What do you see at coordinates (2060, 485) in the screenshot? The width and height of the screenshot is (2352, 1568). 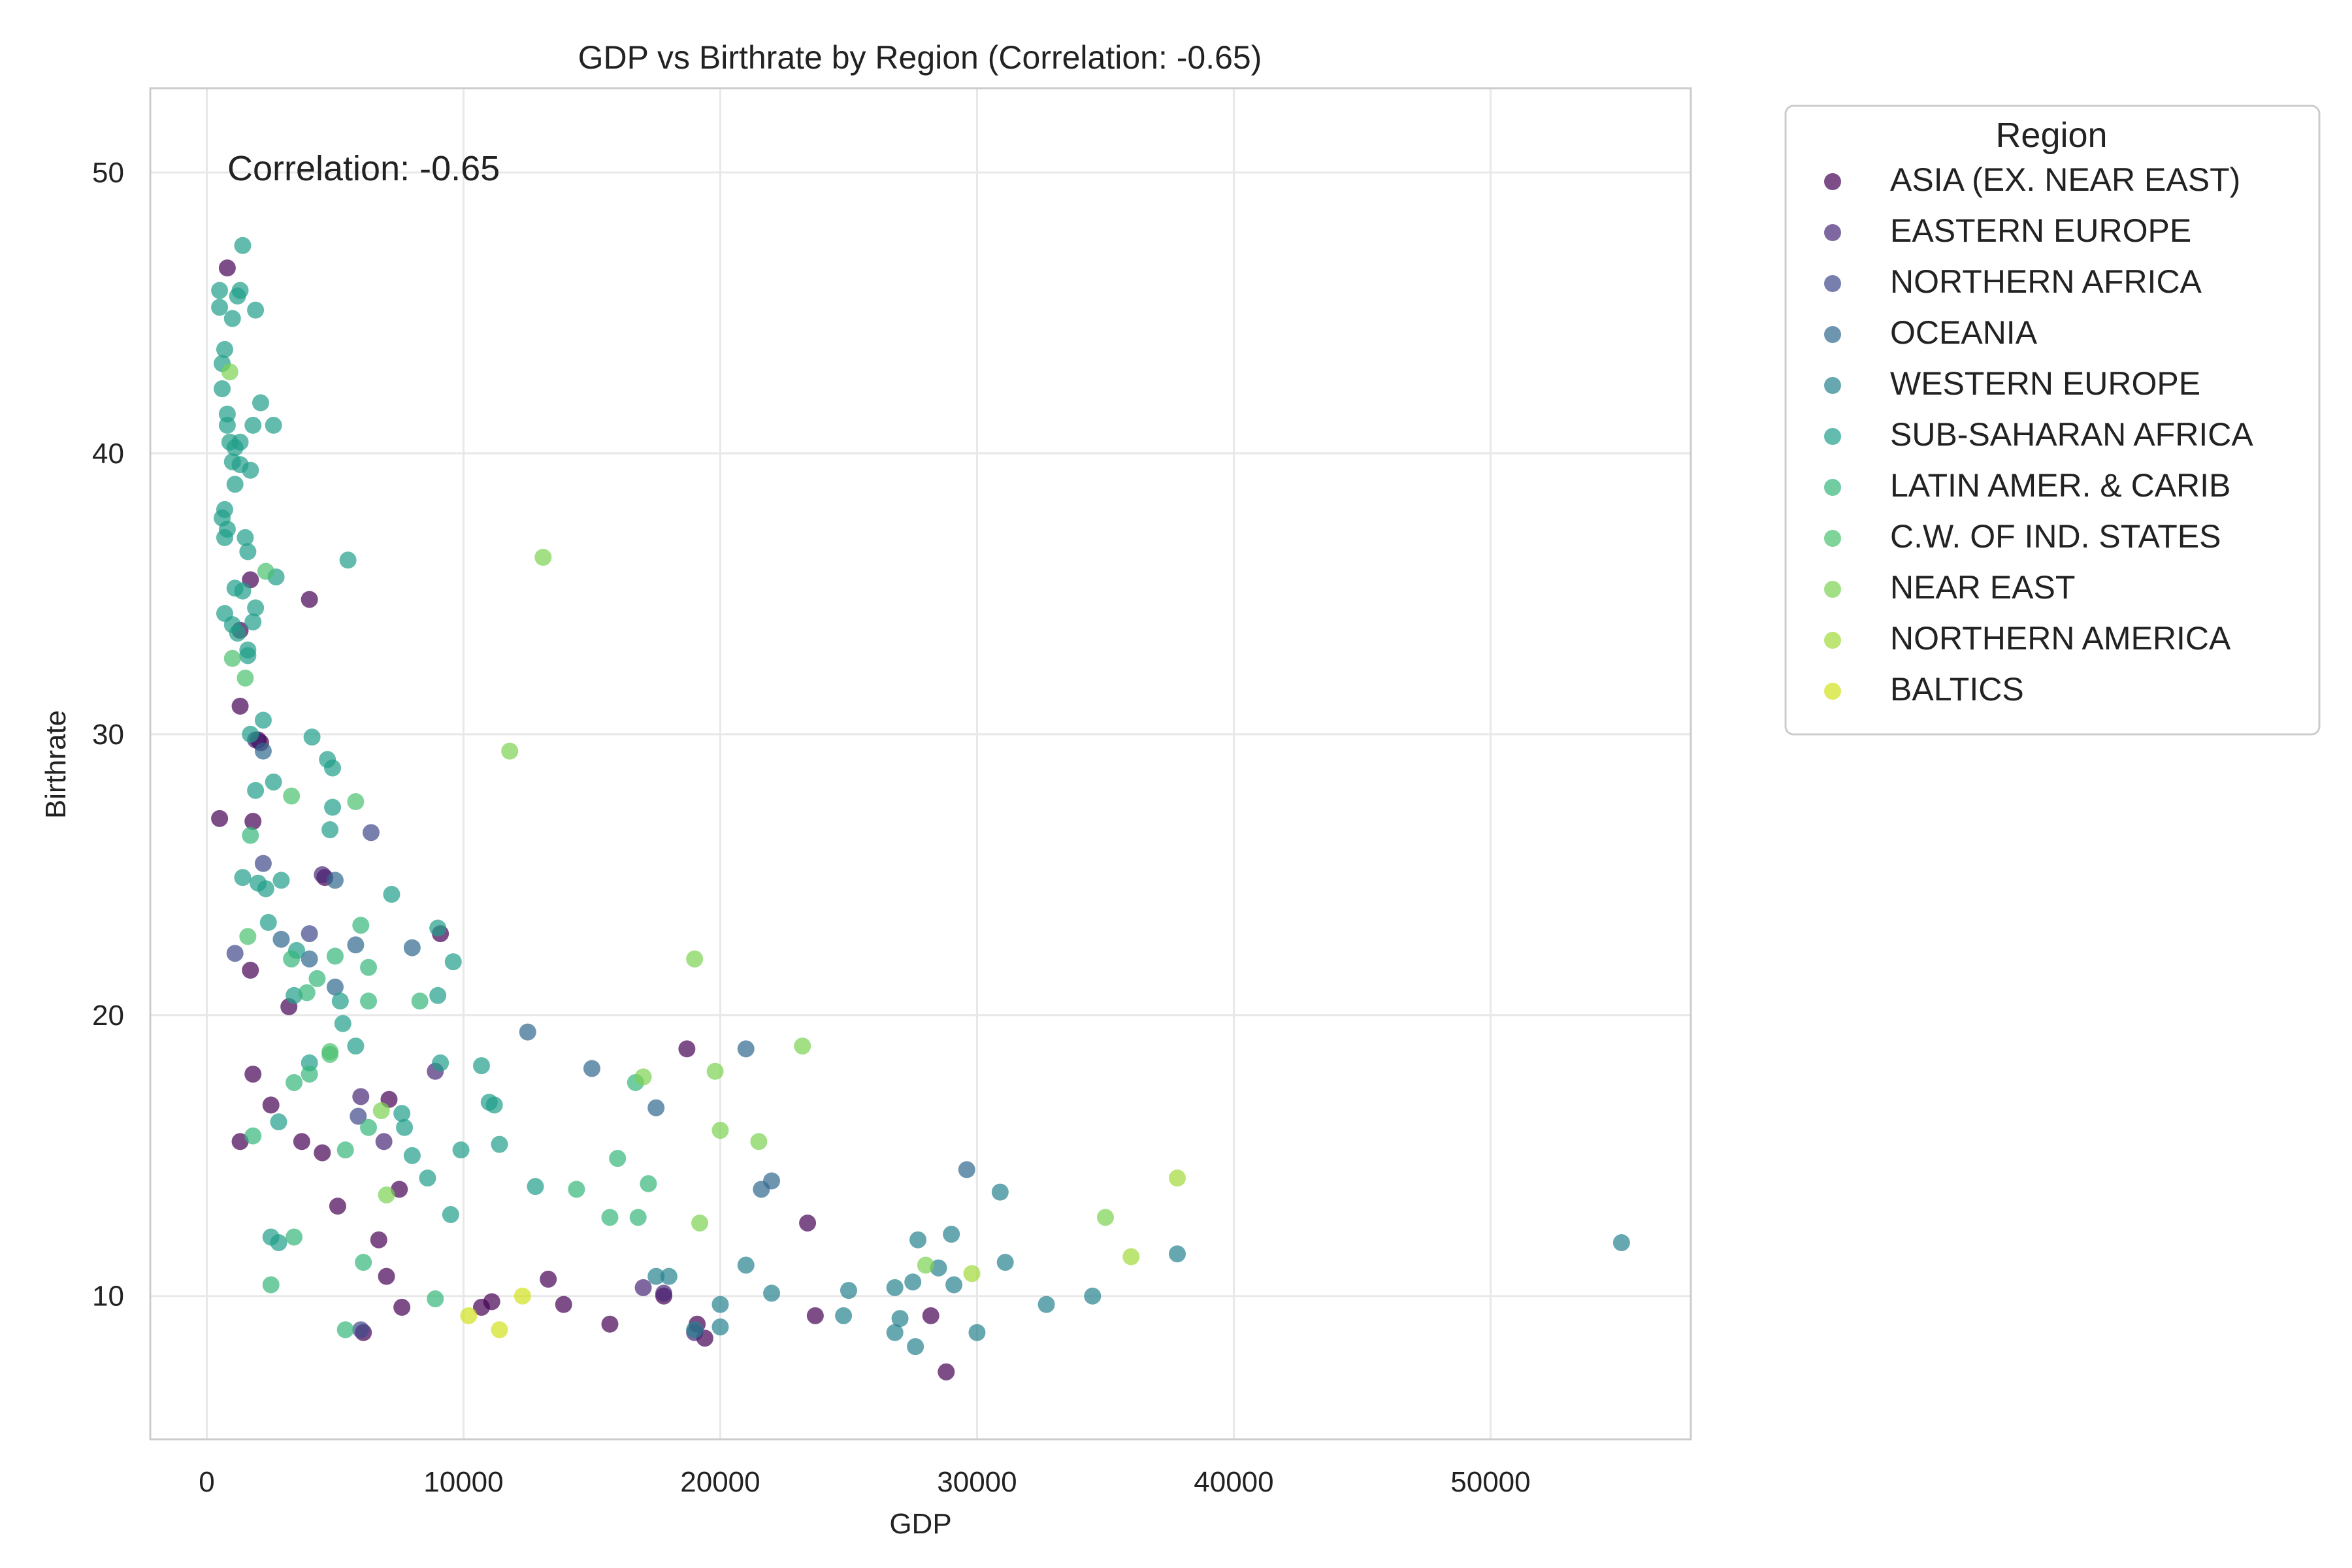 I see `legend-label: LATIN AMER. & CARIB` at bounding box center [2060, 485].